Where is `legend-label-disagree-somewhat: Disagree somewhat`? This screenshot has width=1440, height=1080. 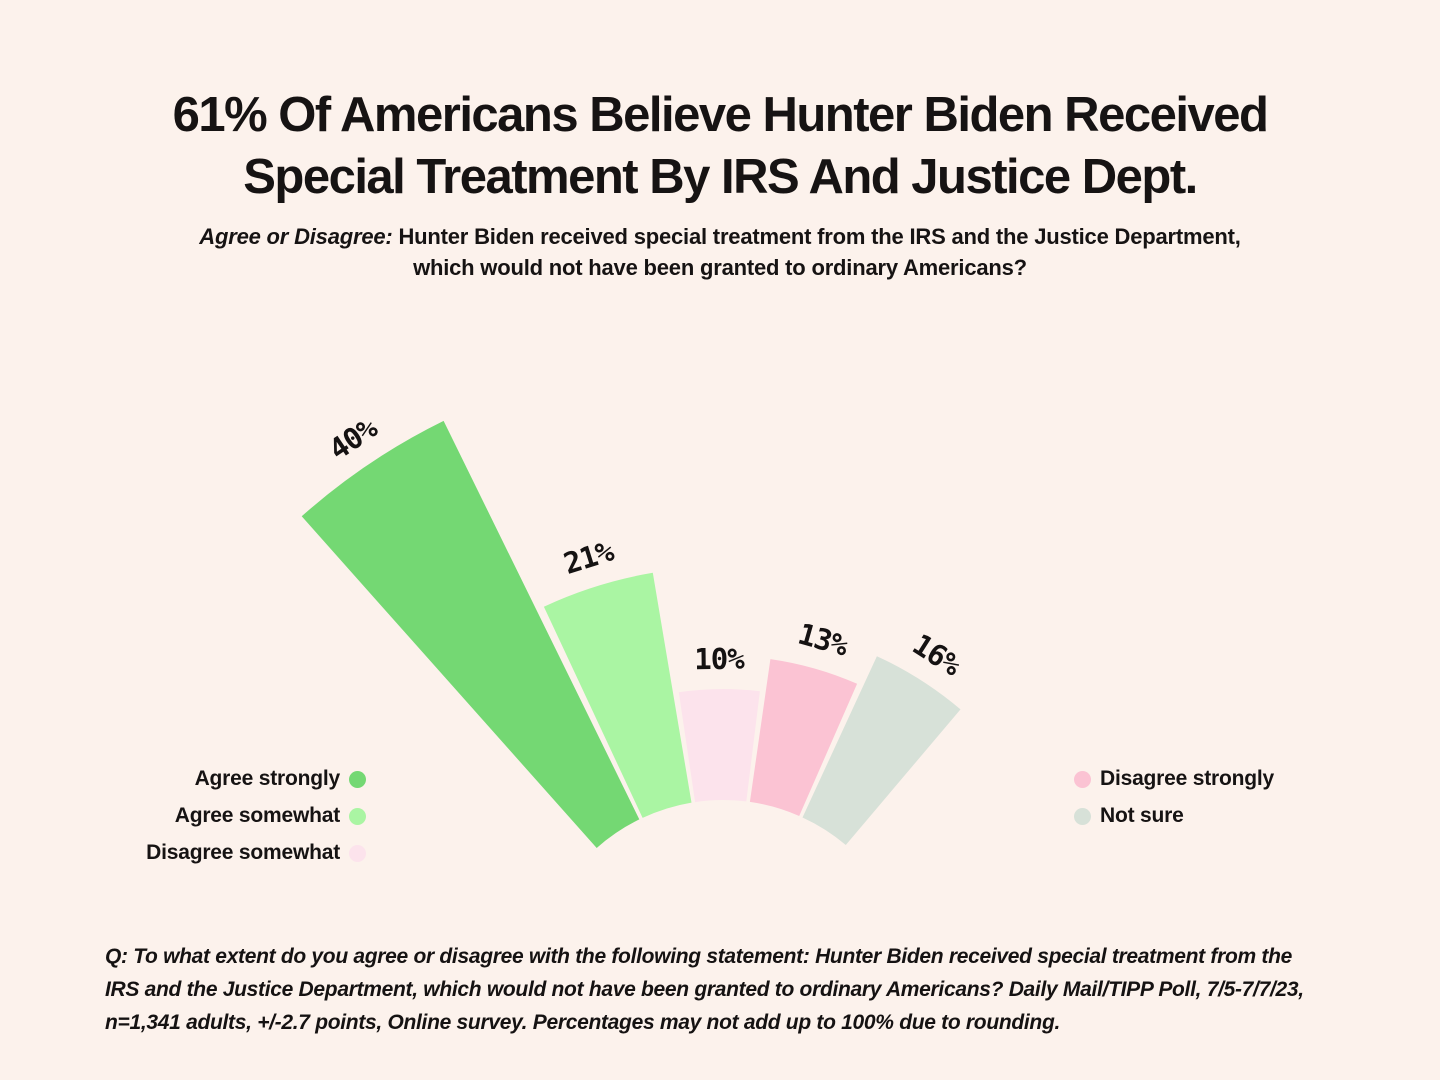 legend-label-disagree-somewhat: Disagree somewhat is located at coordinates (243, 852).